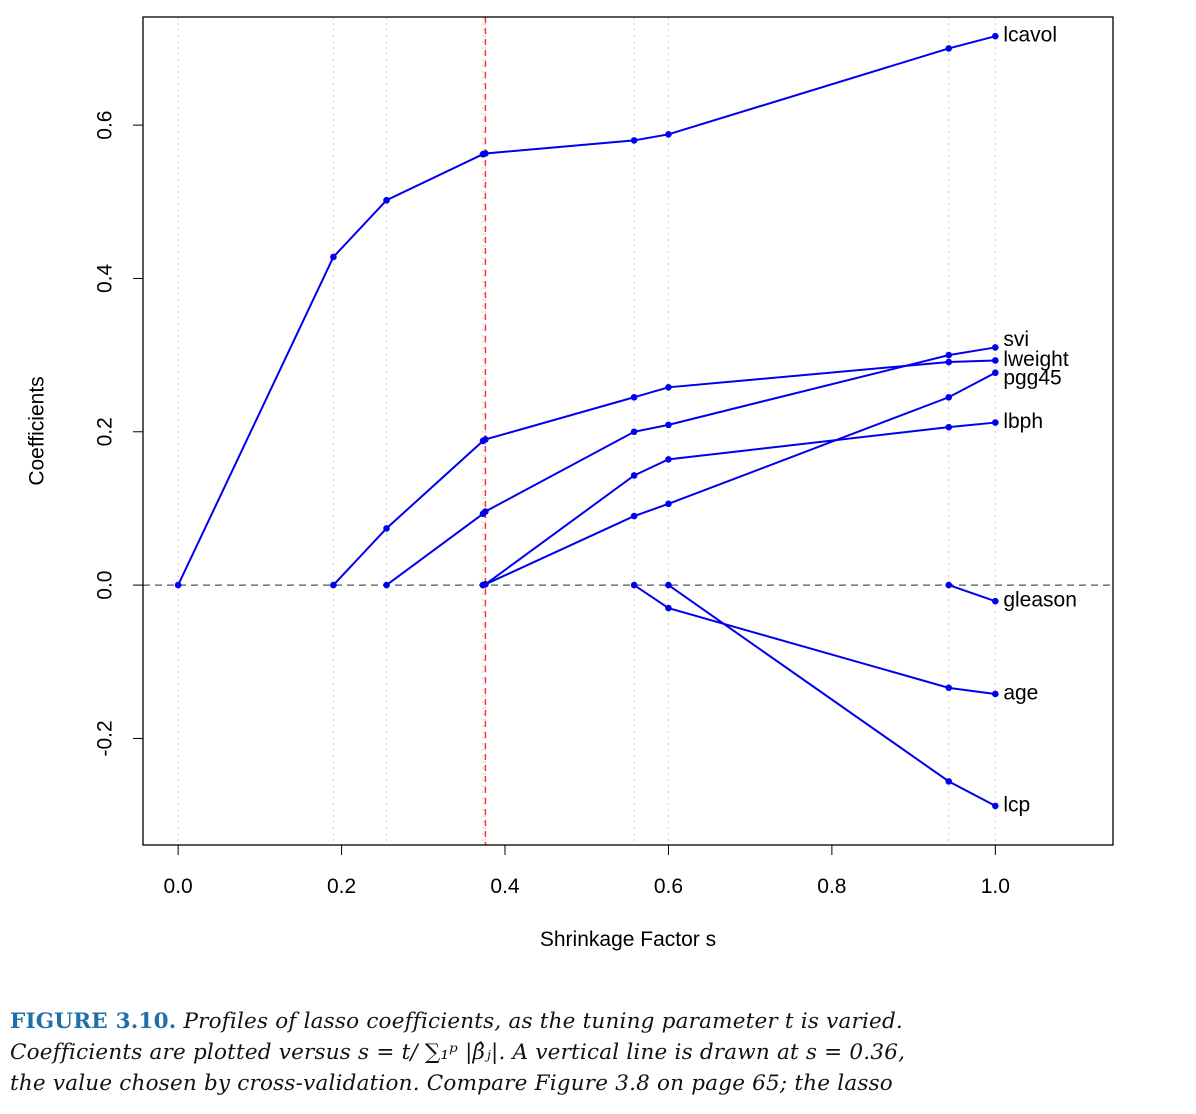 The height and width of the screenshot is (1114, 1196). I want to click on series-line-lbph, so click(739, 504).